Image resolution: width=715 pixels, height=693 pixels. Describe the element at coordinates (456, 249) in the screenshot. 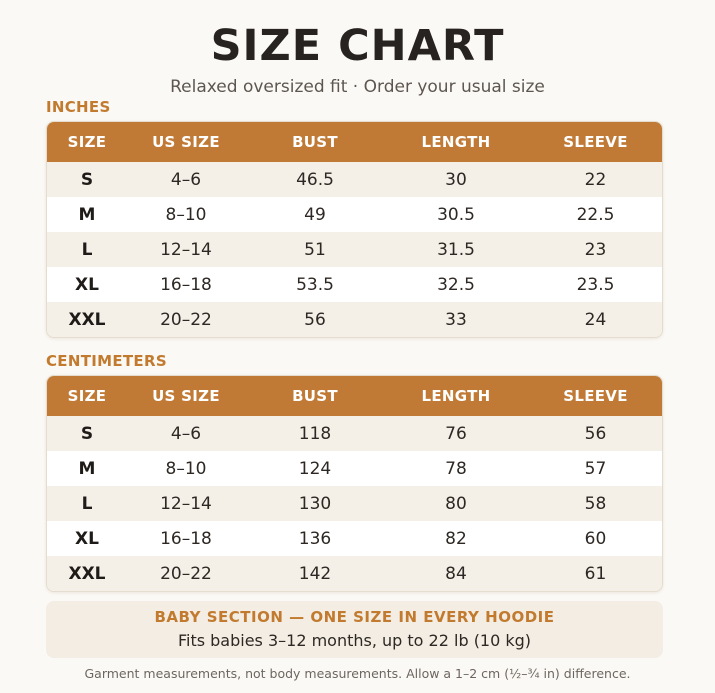

I see `length-cell: 31.5` at that location.